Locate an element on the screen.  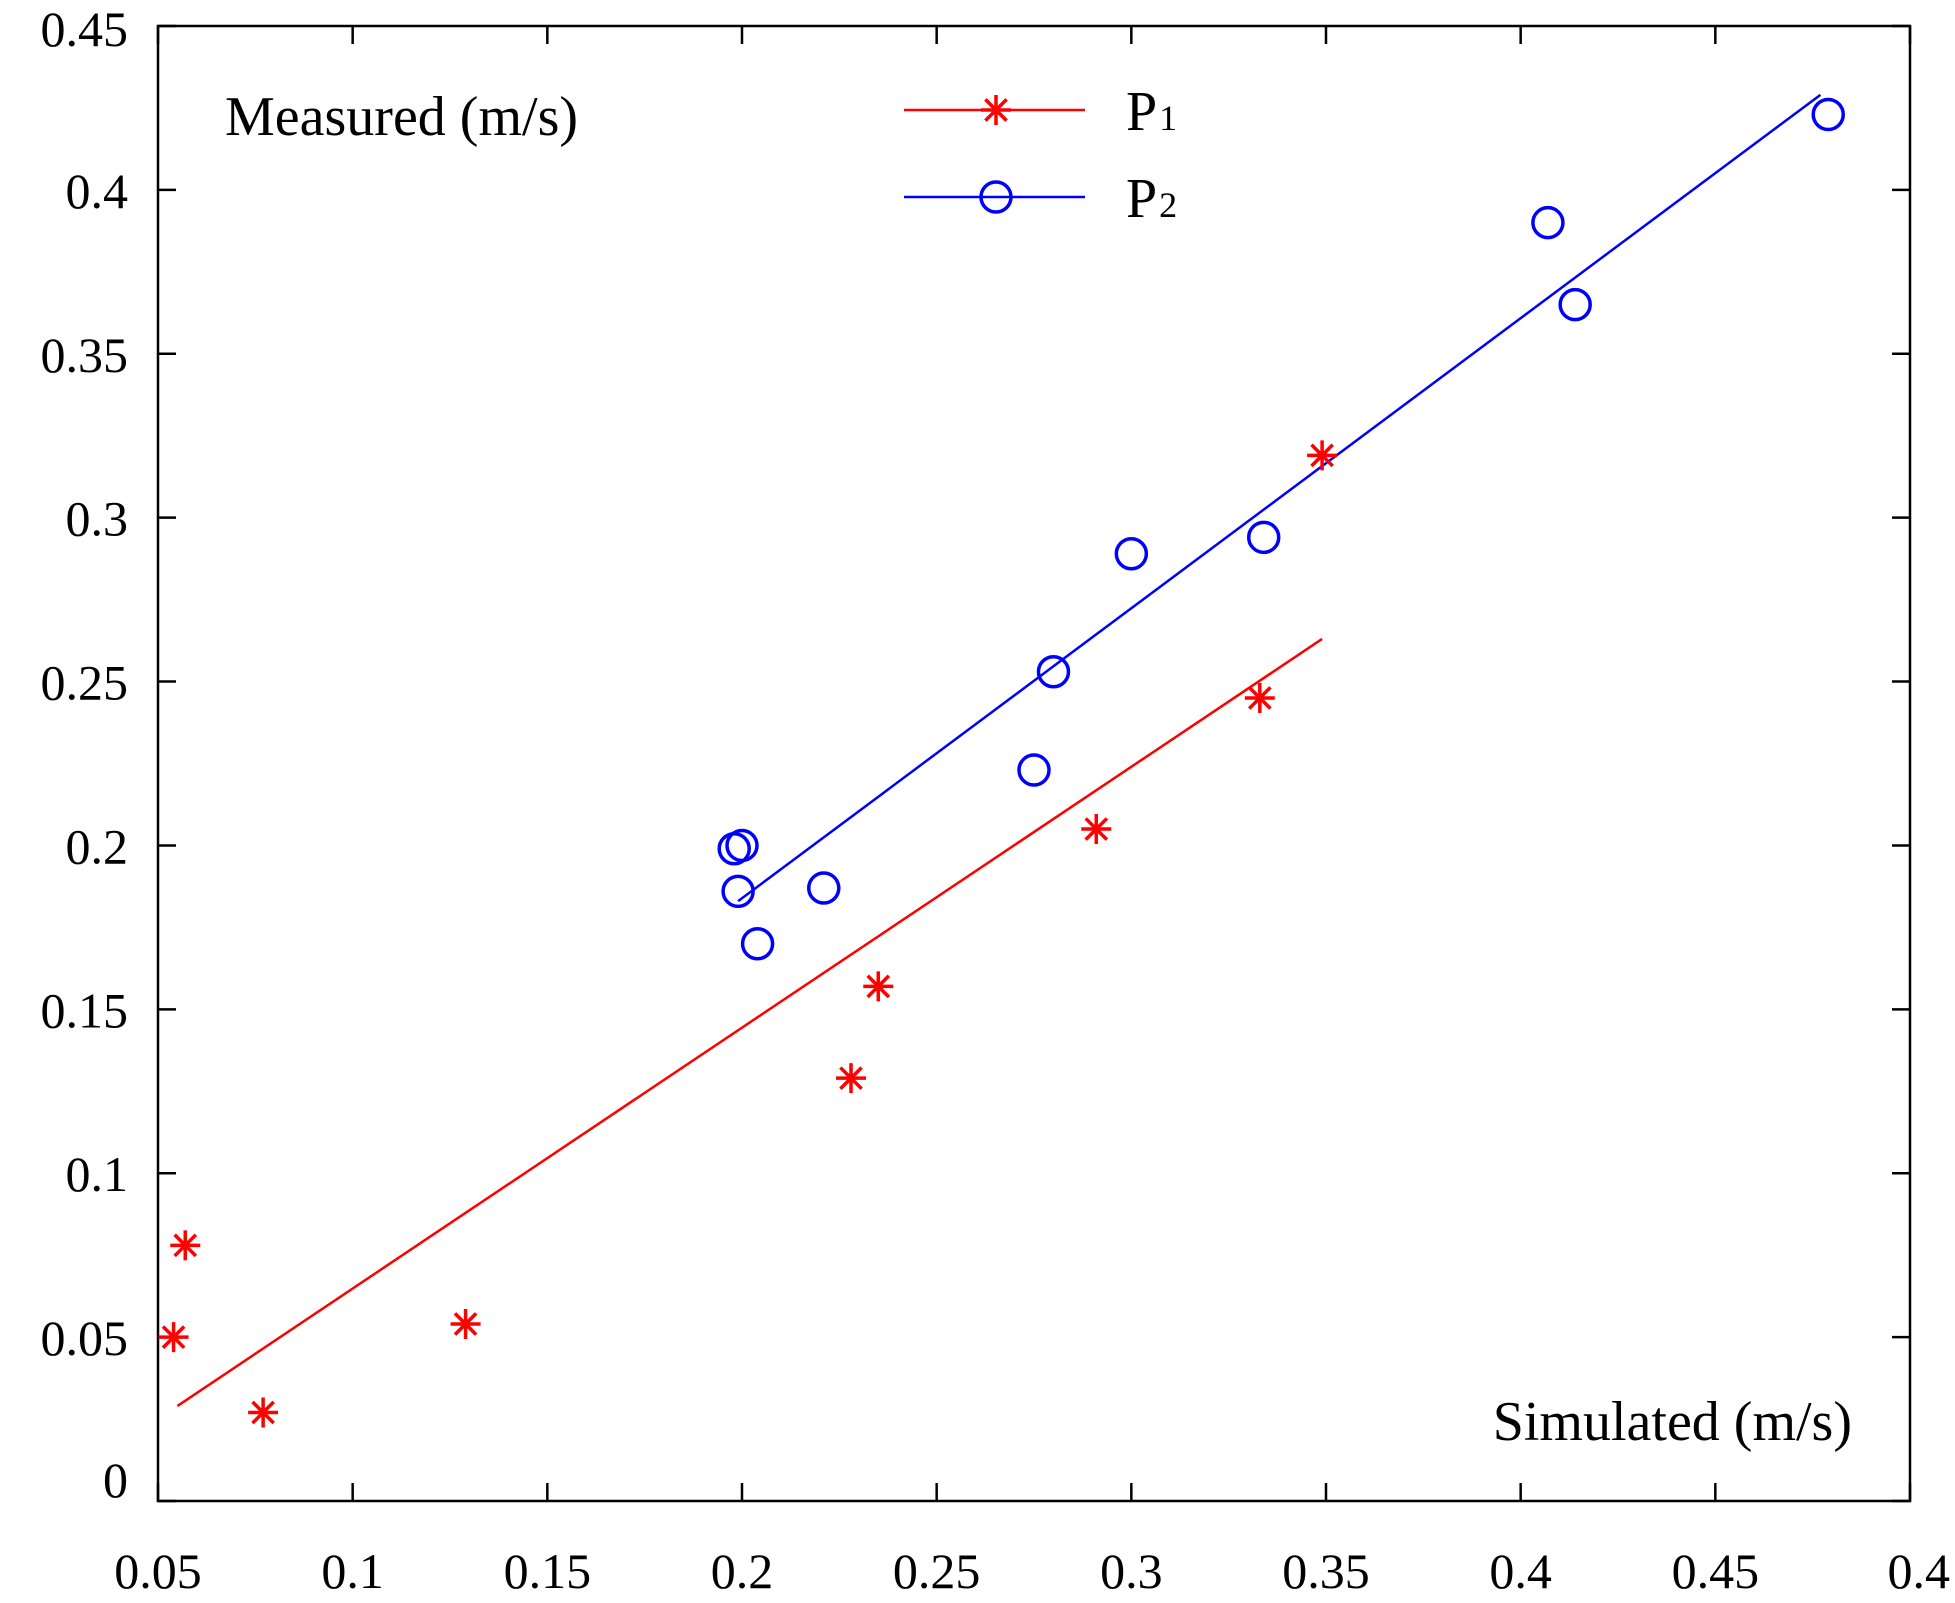
y-tick-label: 0.15 is located at coordinates (85, 1010).